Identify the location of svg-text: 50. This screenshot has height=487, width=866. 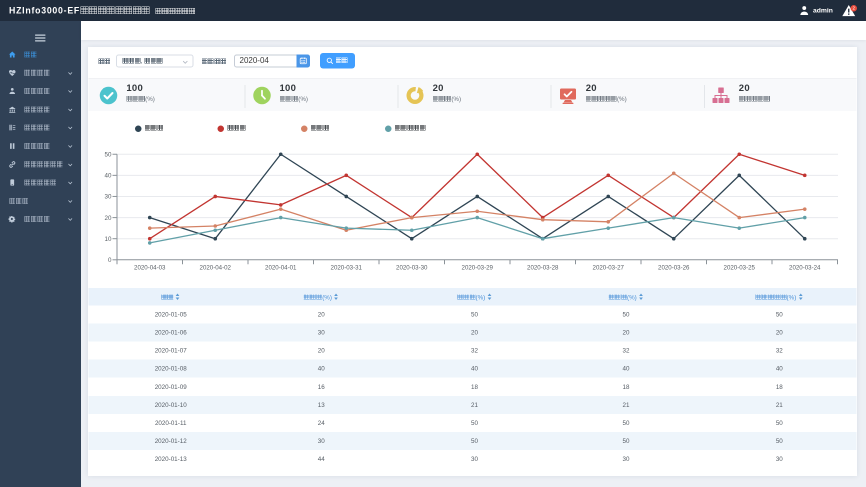
(108, 155).